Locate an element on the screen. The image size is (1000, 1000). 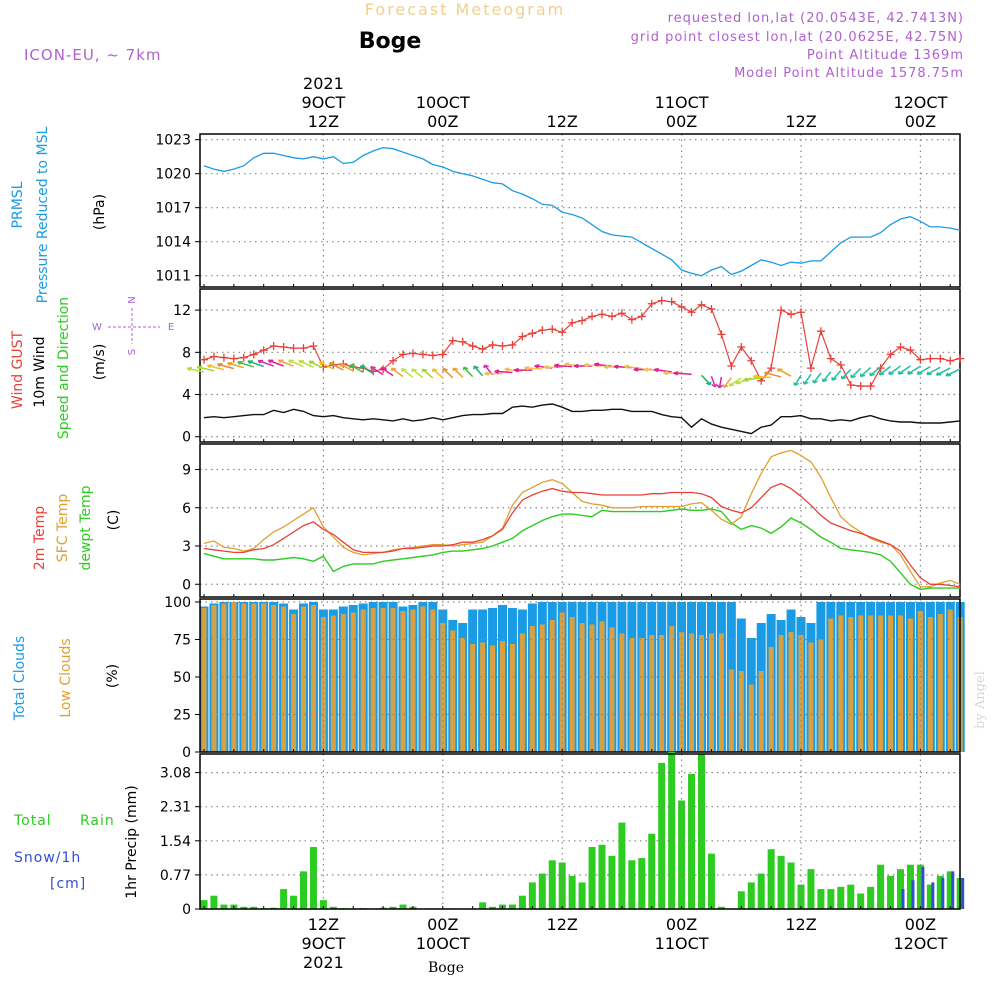
panel-0: 1011 1014 1017 1020 1023 is located at coordinates (558, 210).